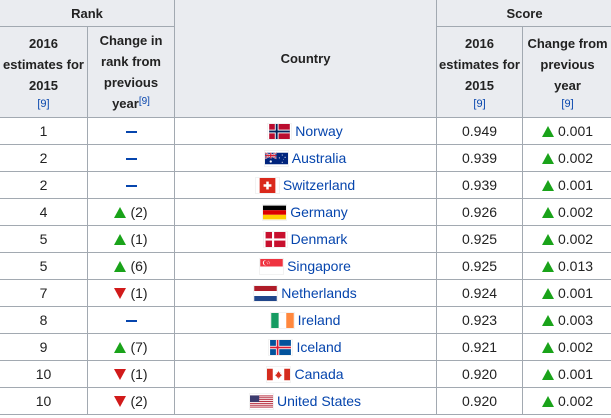  Describe the element at coordinates (88, 13) in the screenshot. I see `rank-group-header: Rank` at that location.